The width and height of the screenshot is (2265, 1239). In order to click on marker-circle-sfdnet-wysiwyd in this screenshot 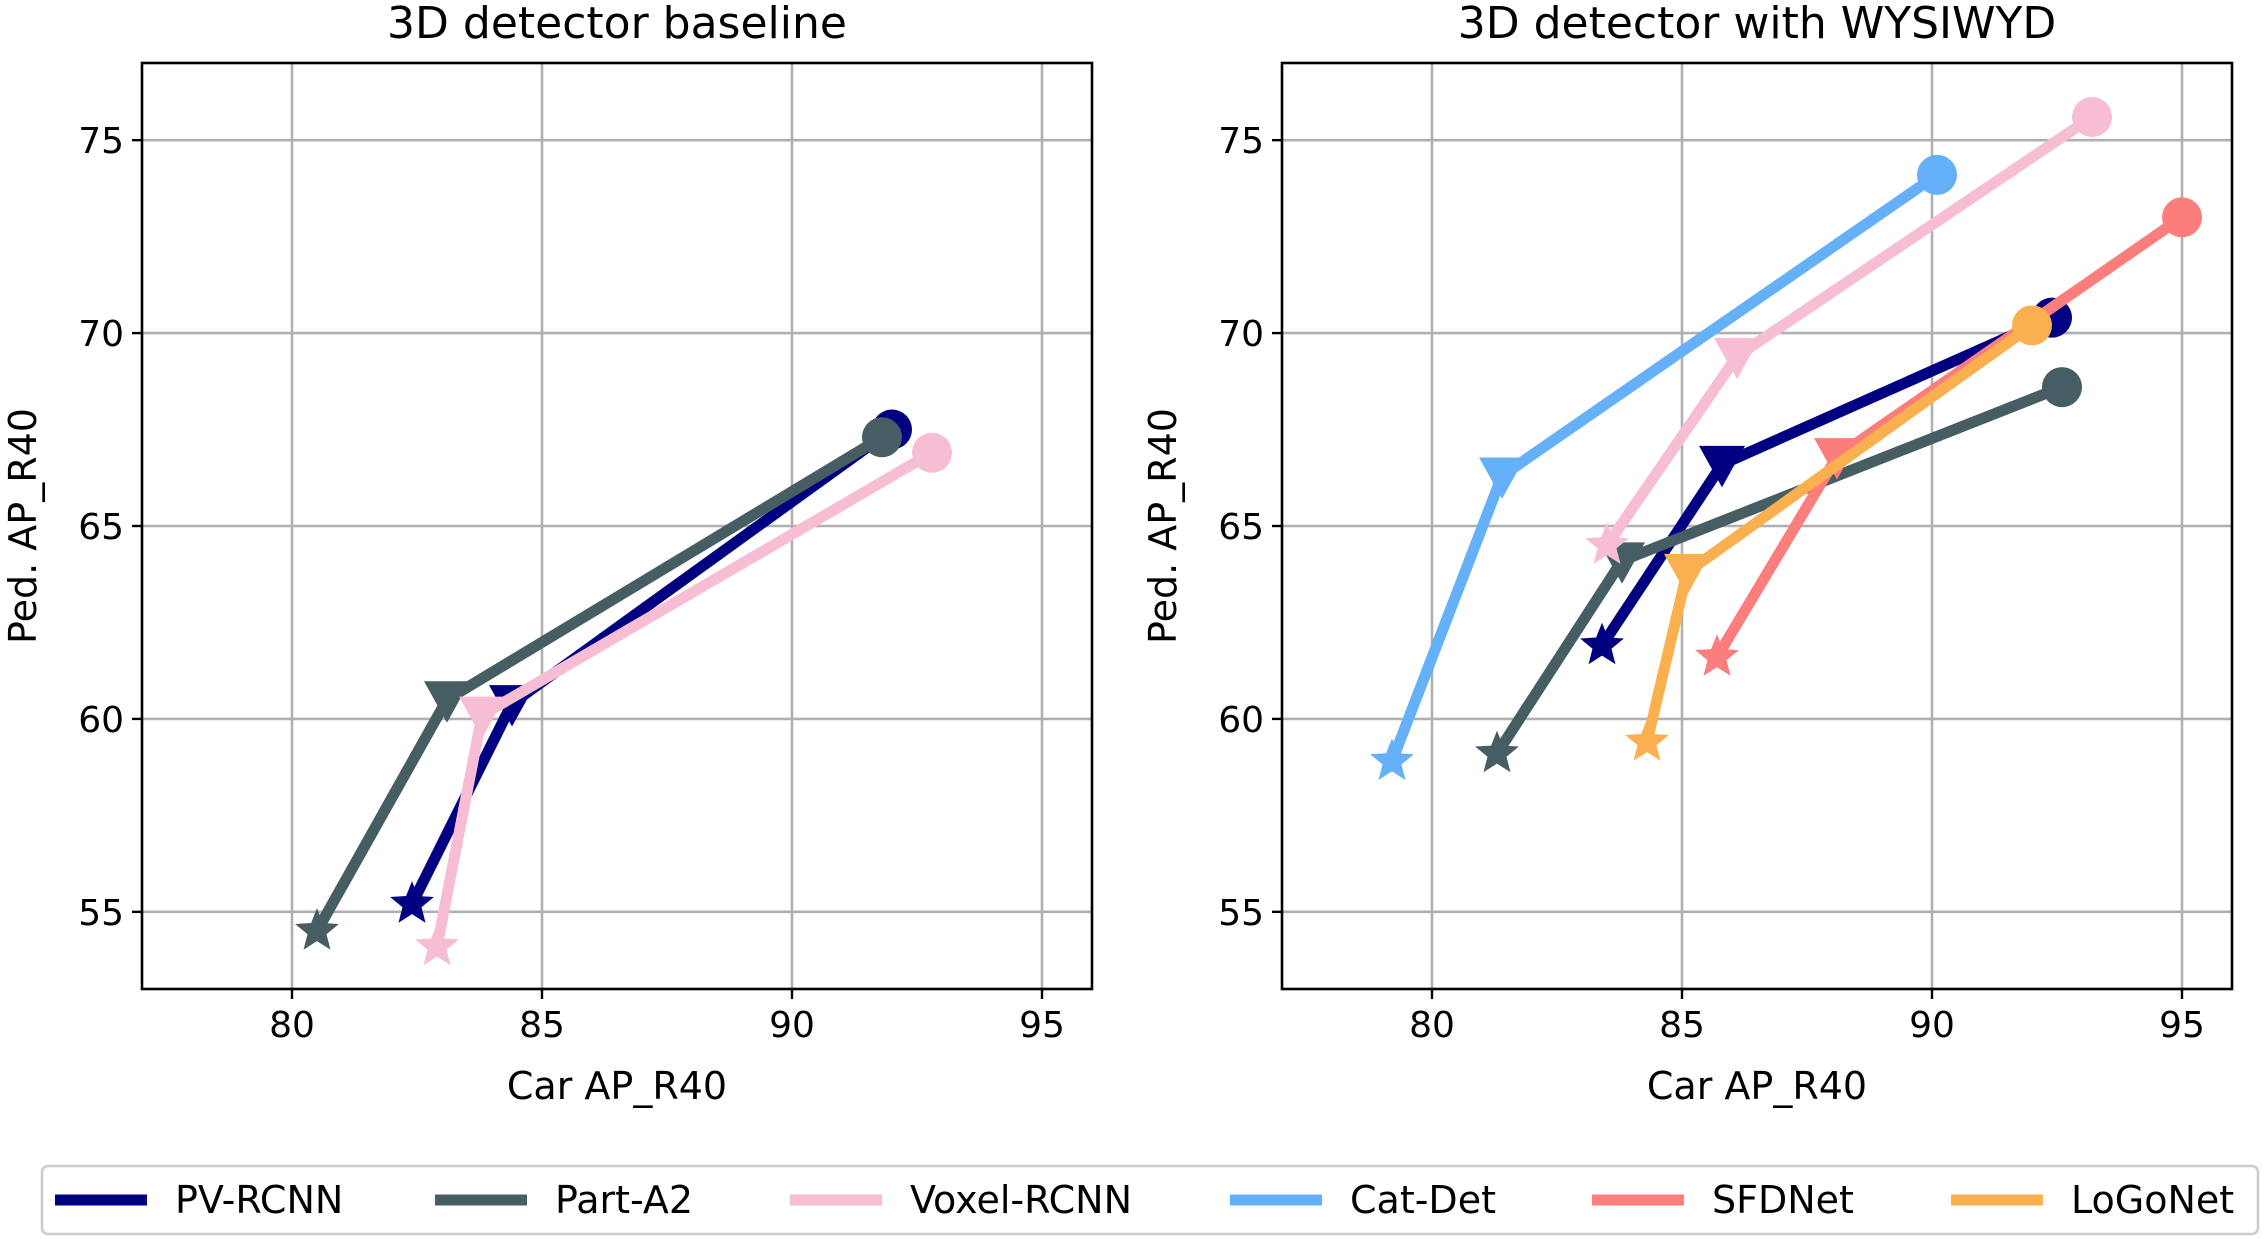, I will do `click(2182, 217)`.